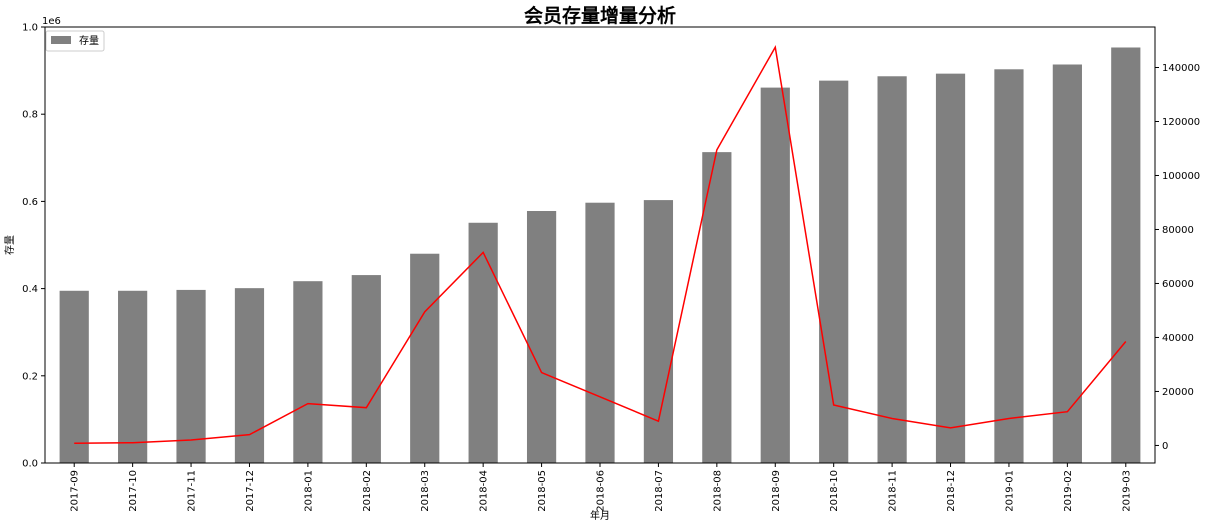 This screenshot has height=527, width=1205. Describe the element at coordinates (30, 464) in the screenshot. I see `left-tick-label: 0.0` at that location.